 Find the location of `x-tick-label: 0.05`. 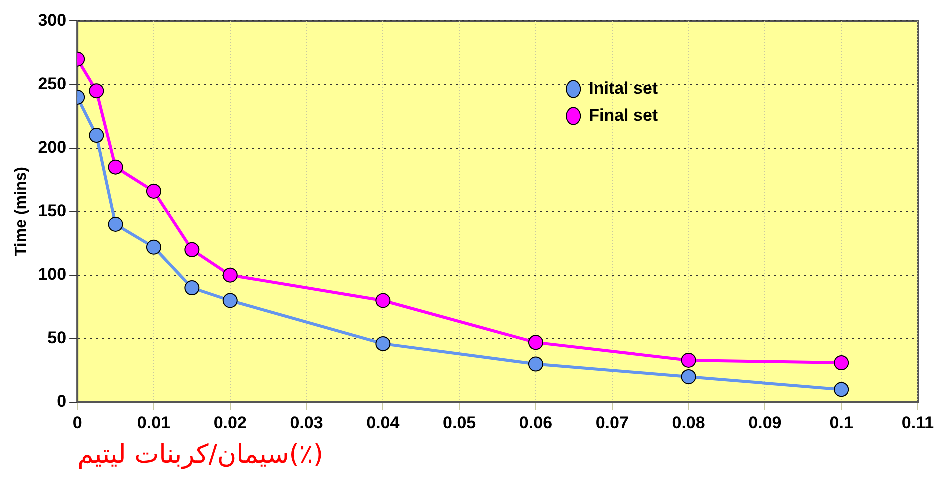

x-tick-label: 0.05 is located at coordinates (459, 422).